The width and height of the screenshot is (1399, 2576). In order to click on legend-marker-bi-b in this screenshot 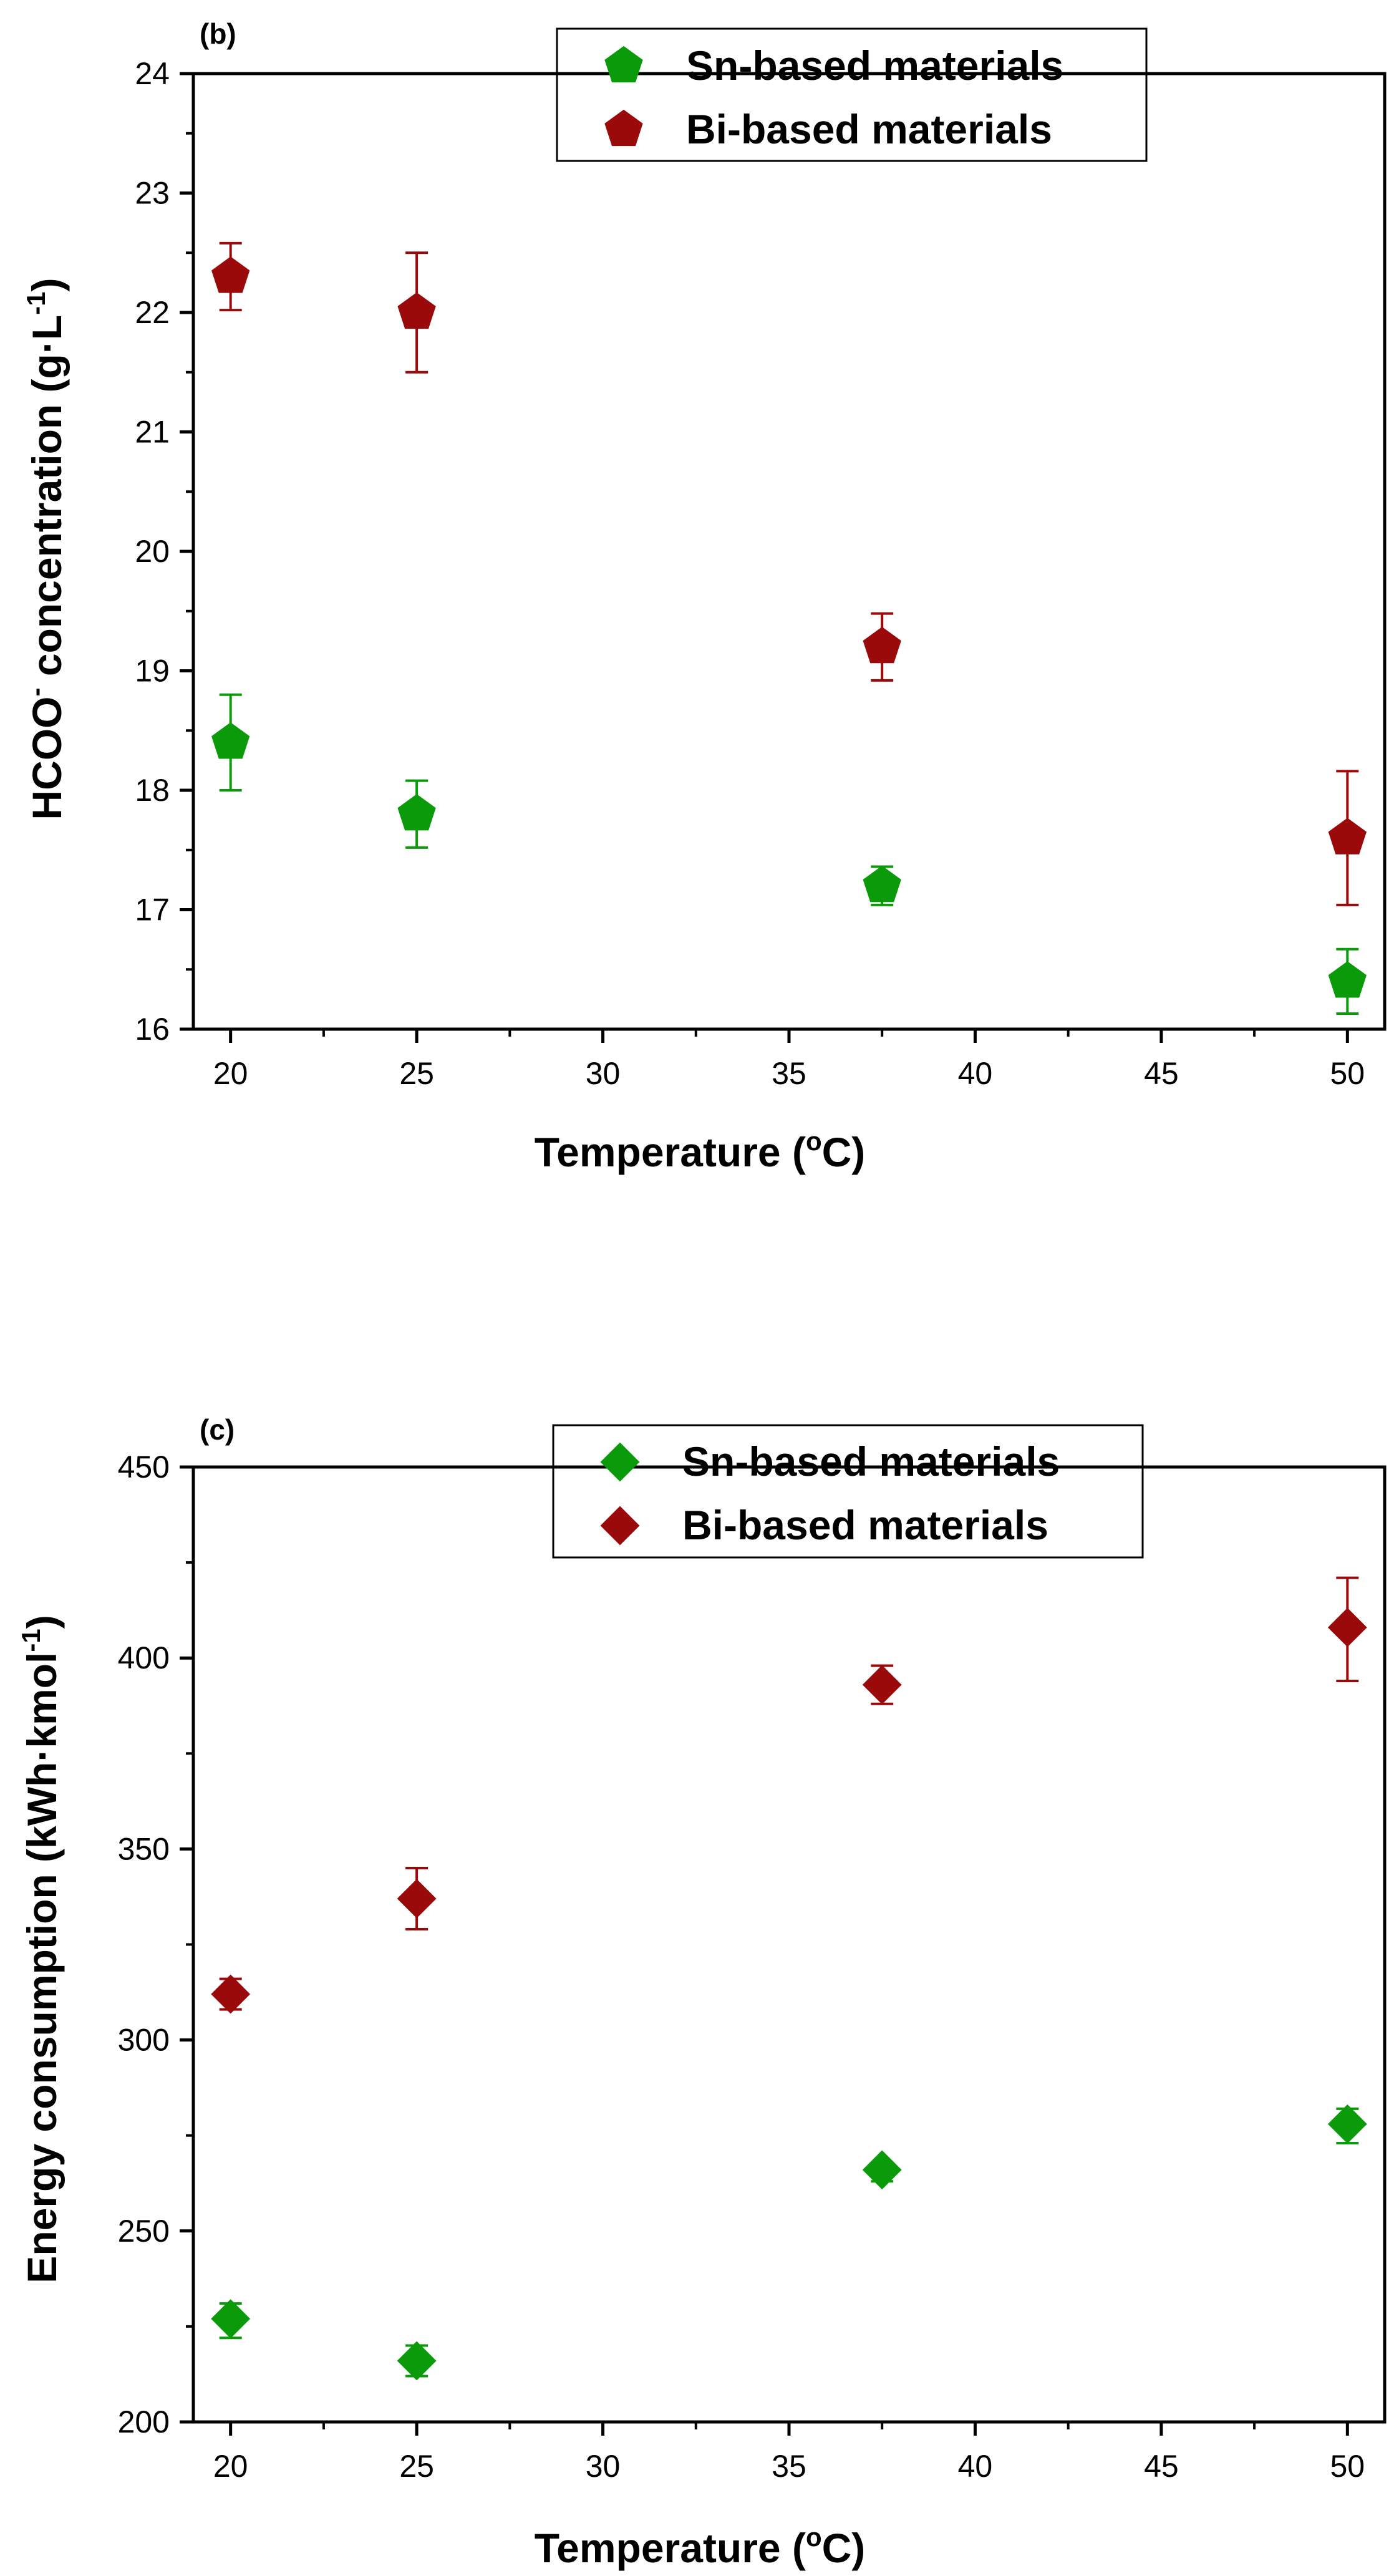, I will do `click(623, 128)`.